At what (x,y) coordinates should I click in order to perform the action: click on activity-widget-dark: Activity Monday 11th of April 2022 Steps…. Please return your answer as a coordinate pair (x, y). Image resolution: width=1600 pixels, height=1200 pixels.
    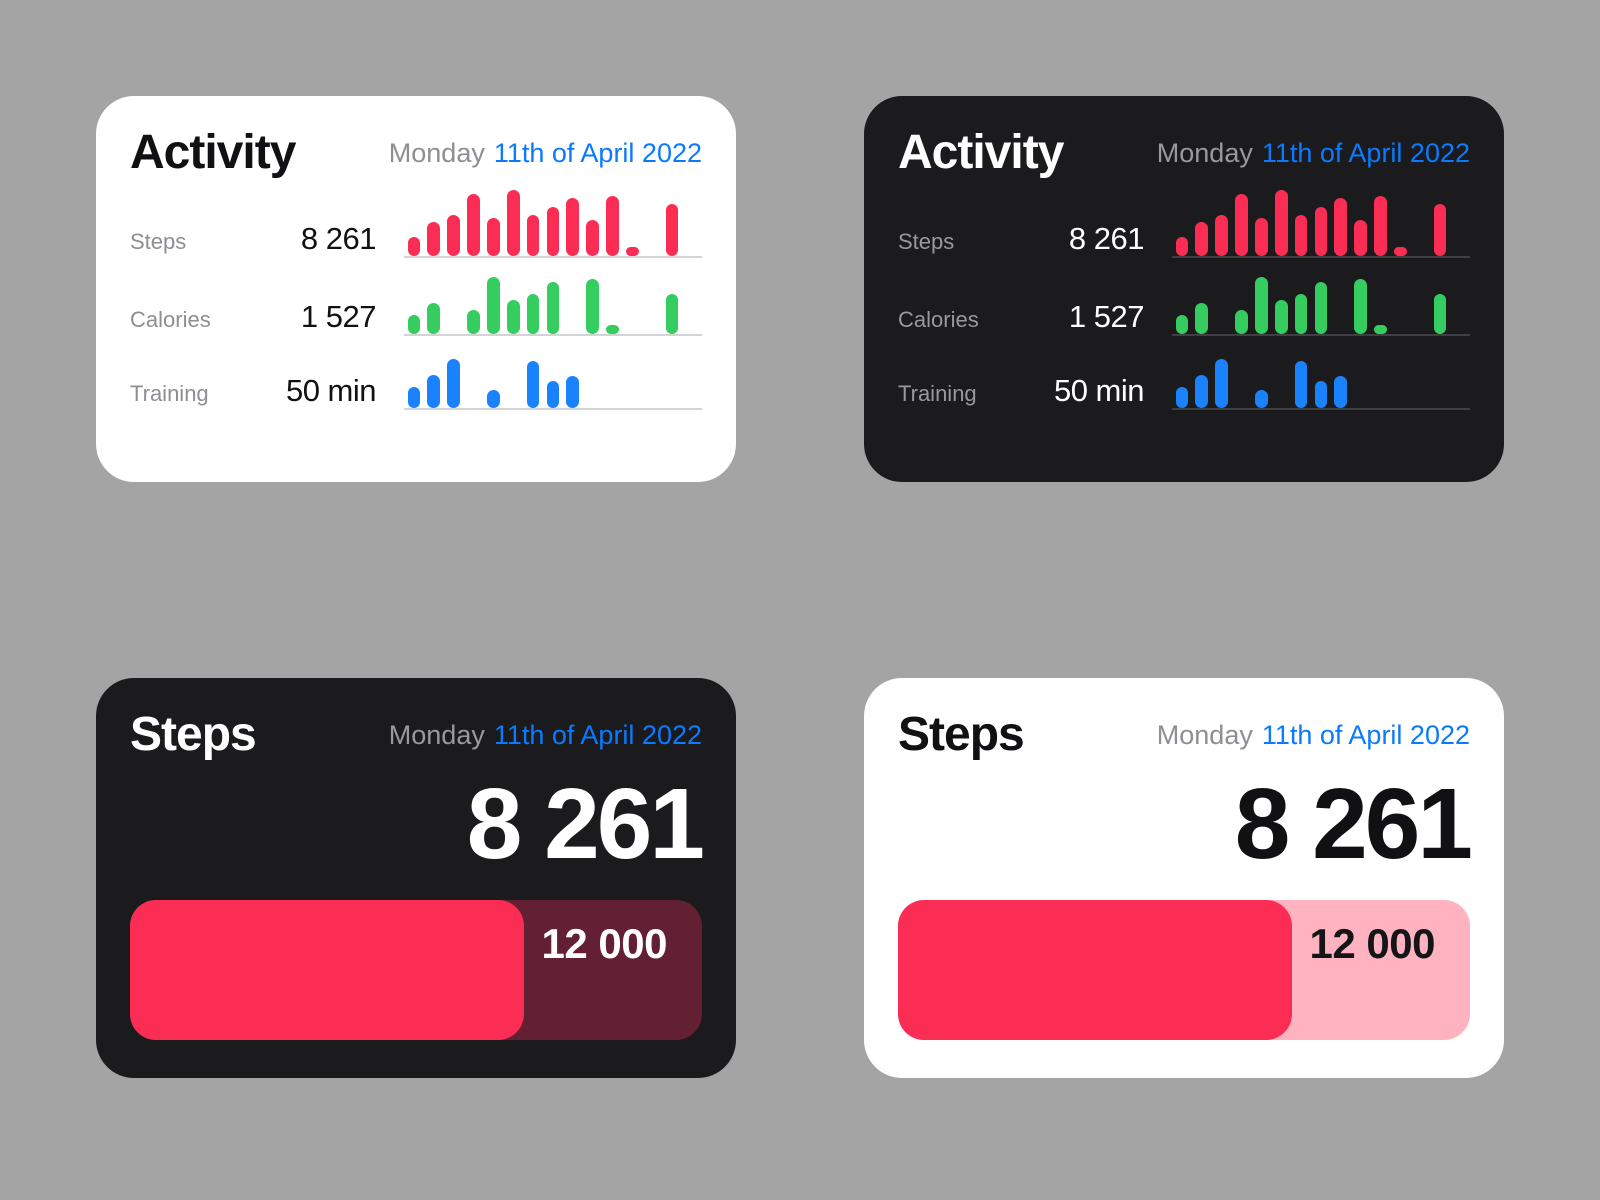
    Looking at the image, I should click on (1184, 289).